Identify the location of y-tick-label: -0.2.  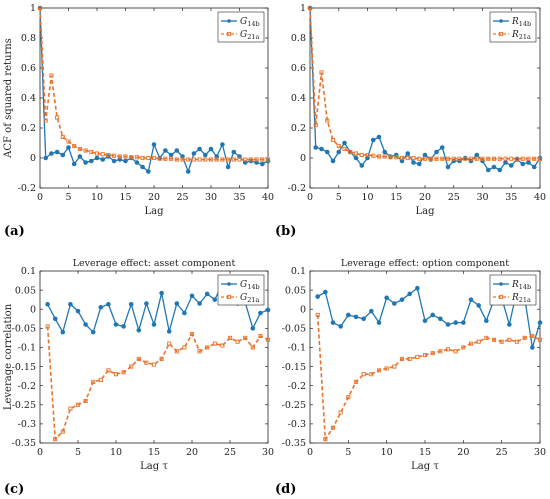
(27, 386).